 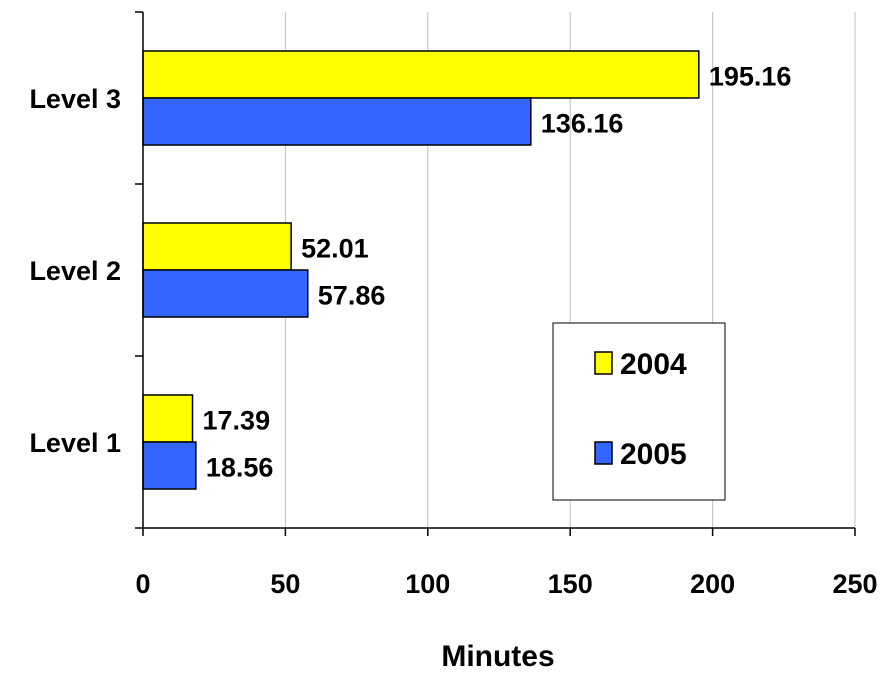 What do you see at coordinates (285, 584) in the screenshot?
I see `x-tick-label: 50` at bounding box center [285, 584].